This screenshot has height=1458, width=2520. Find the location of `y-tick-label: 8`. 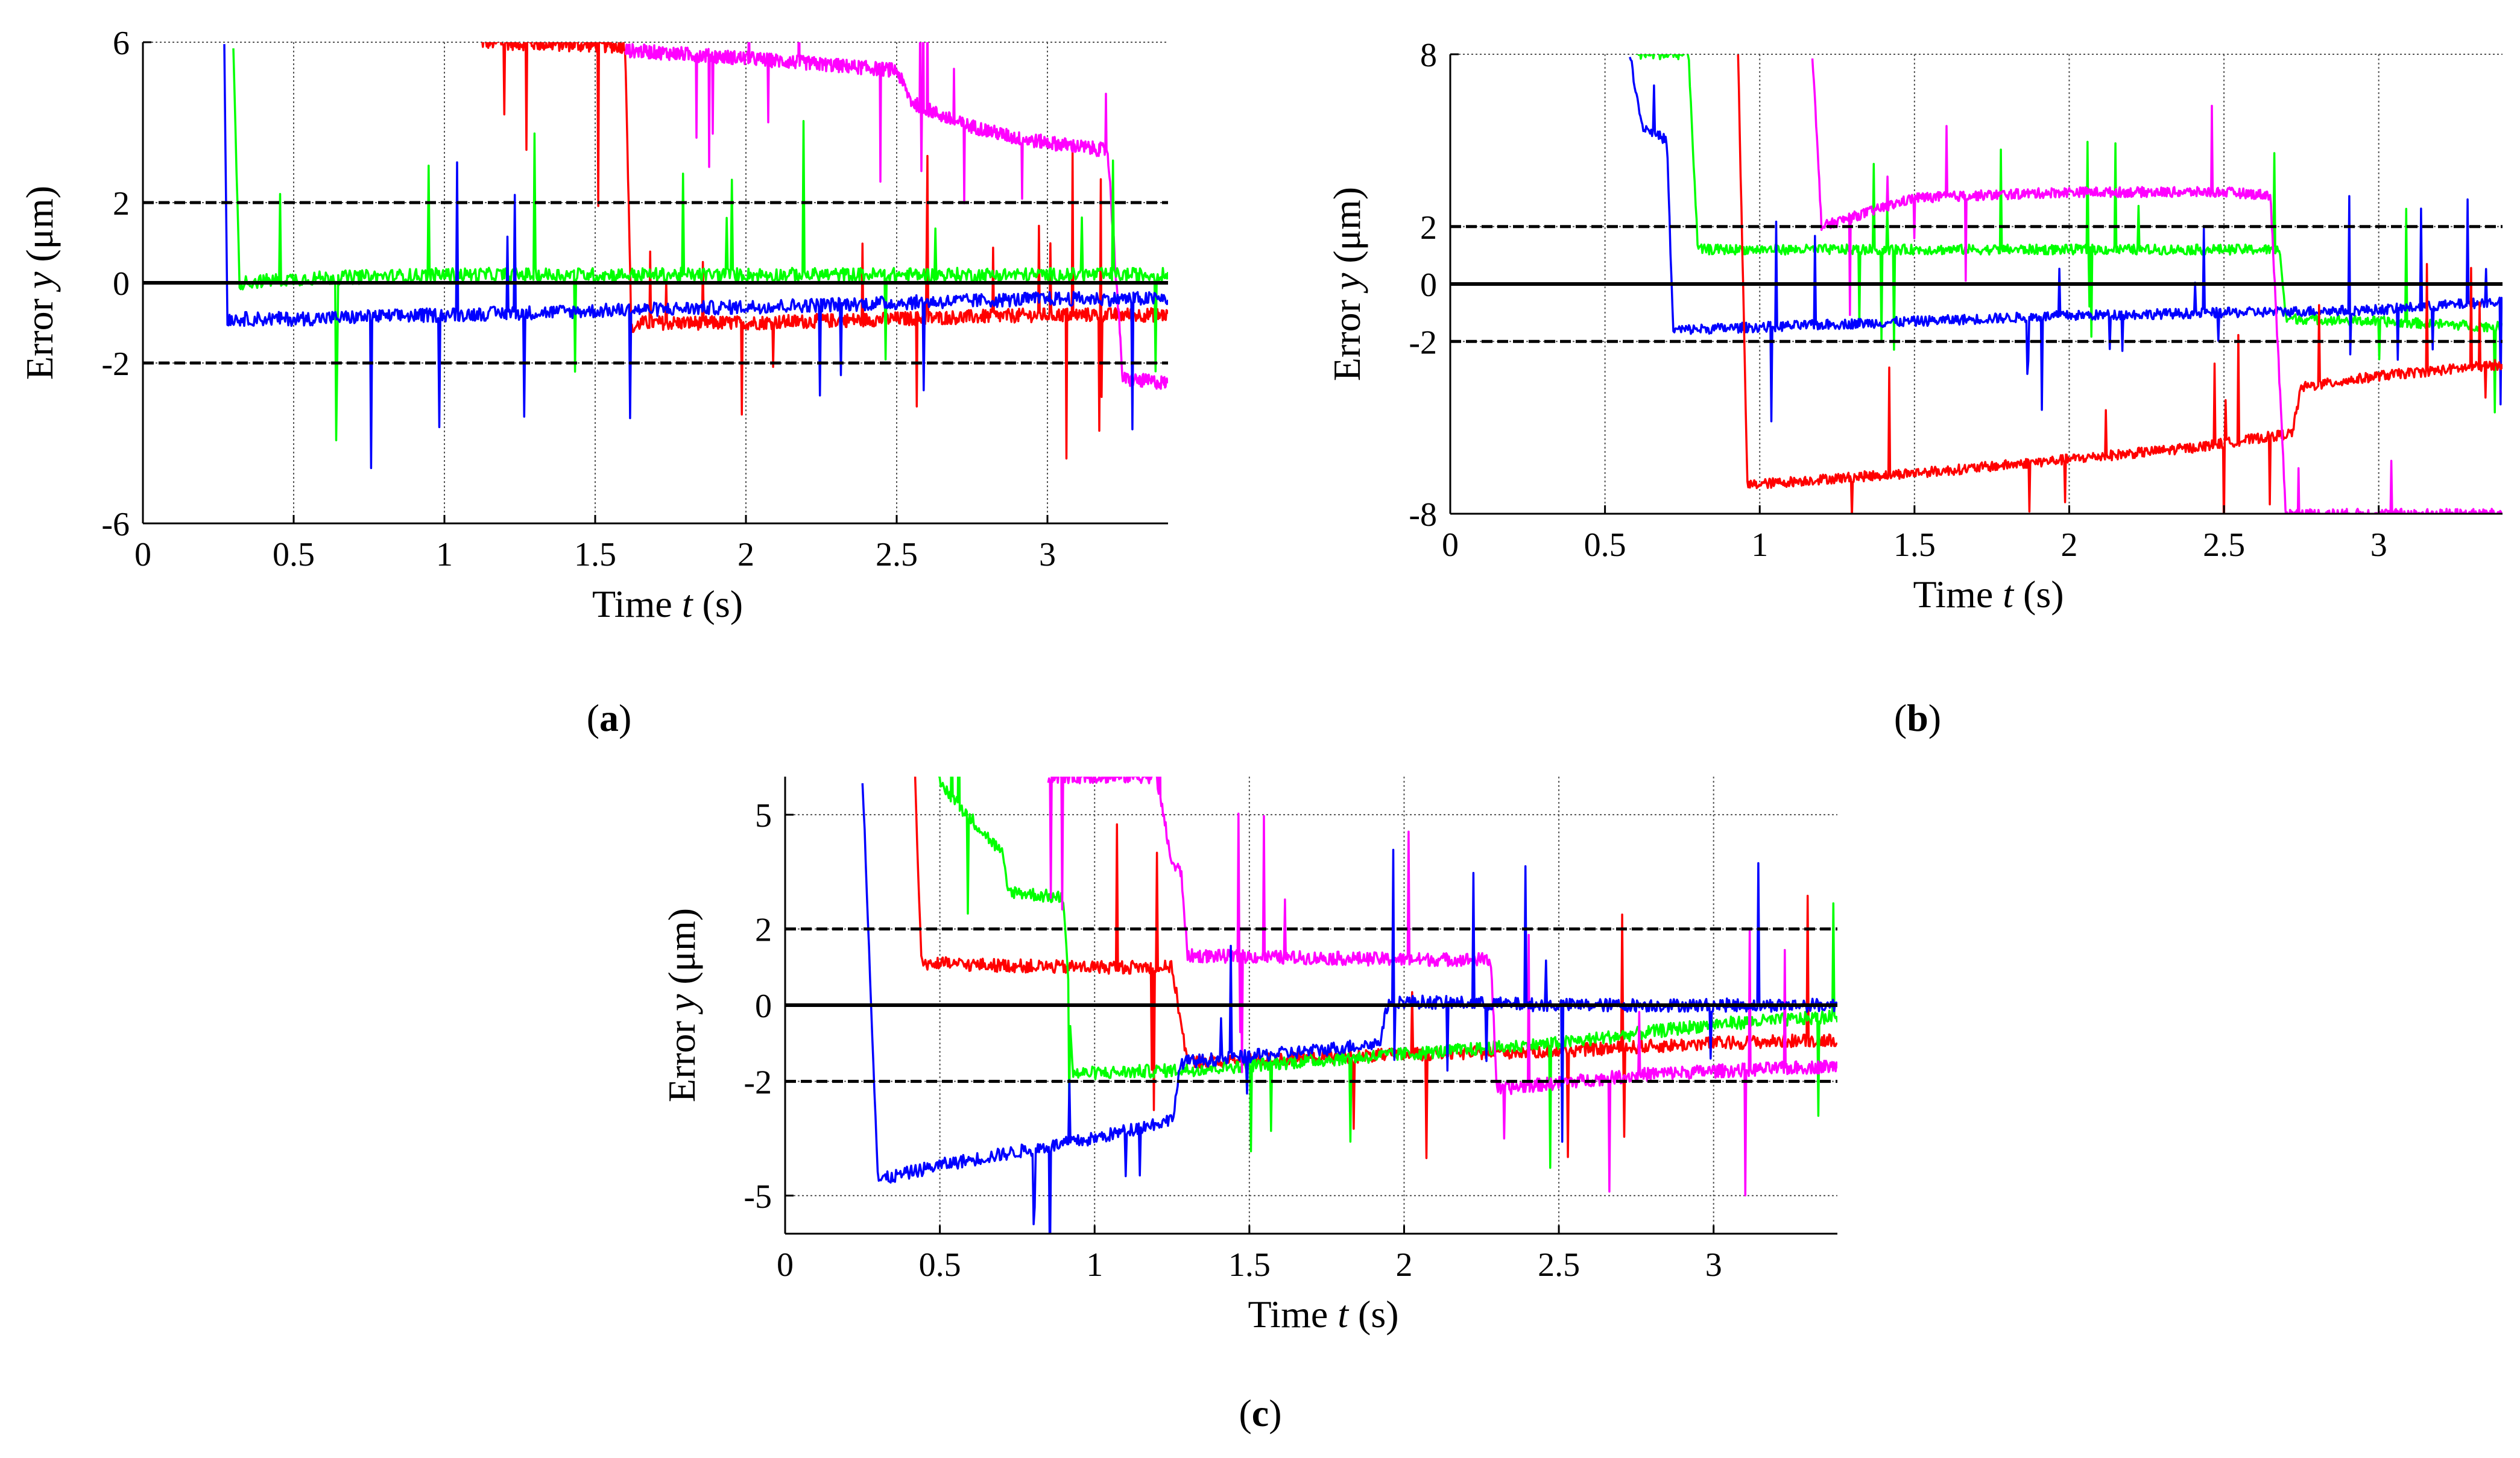

y-tick-label: 8 is located at coordinates (1428, 55).